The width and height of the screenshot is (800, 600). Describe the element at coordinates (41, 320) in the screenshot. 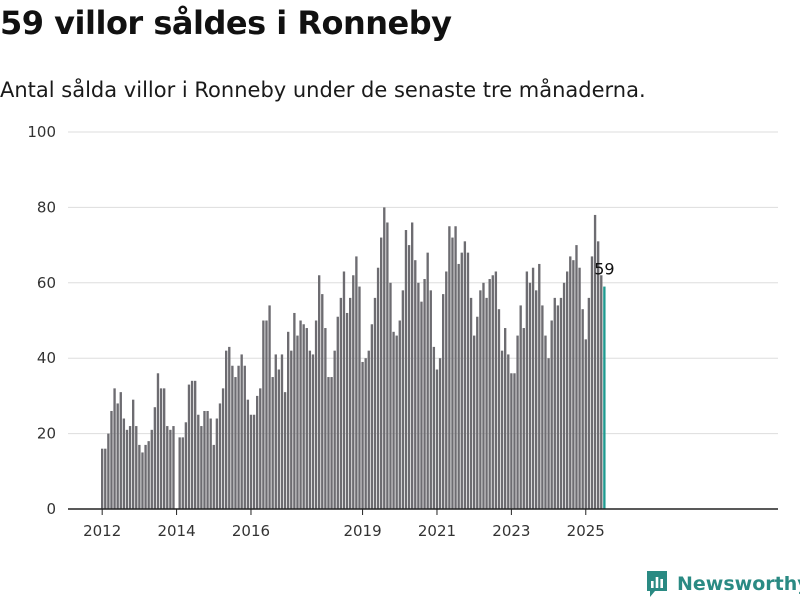

I see `y-axis-ticks: 0 20 40 60 80 100` at that location.